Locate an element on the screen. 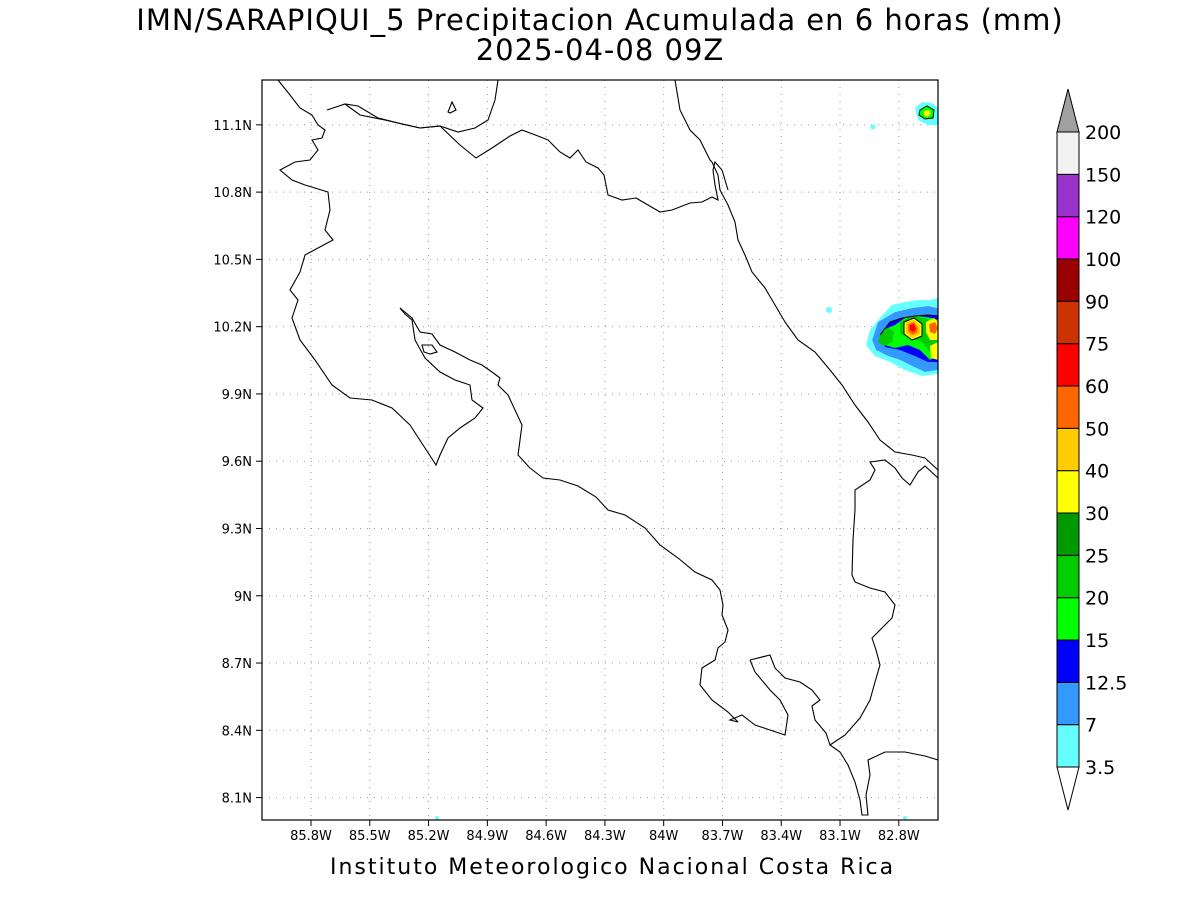 This screenshot has height=900, width=1200. lon-tick-label: 84.9W is located at coordinates (487, 836).